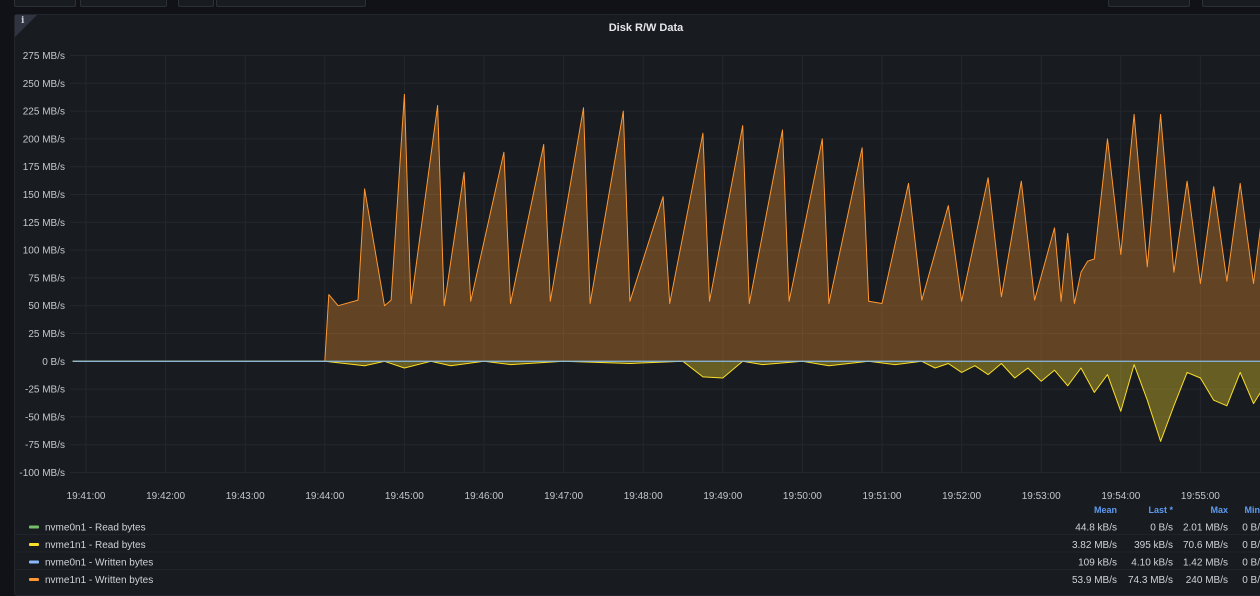 This screenshot has width=1260, height=596. What do you see at coordinates (1207, 580) in the screenshot?
I see `legend-stat: 240 MB/s` at bounding box center [1207, 580].